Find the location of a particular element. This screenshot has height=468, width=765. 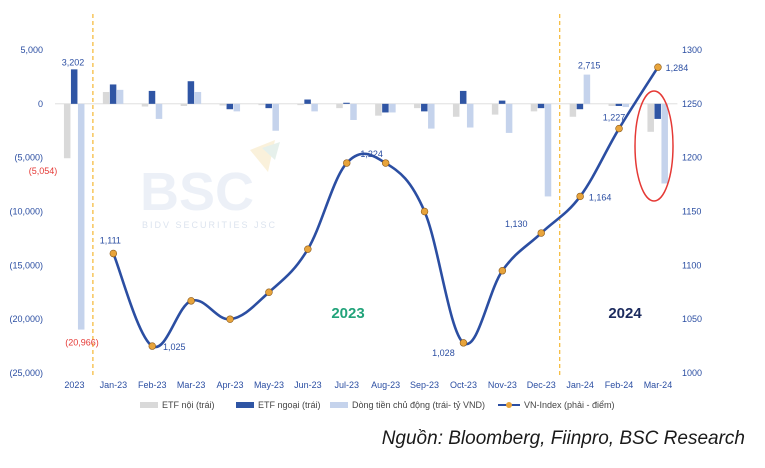

data-label: 1,028 is located at coordinates (443, 353).